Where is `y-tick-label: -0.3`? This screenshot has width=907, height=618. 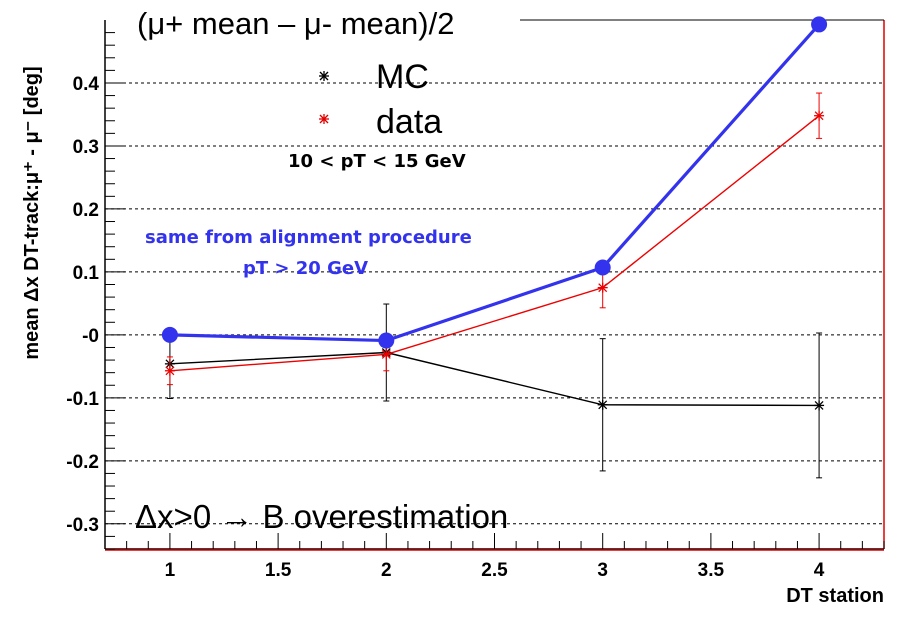
y-tick-label: -0.3 is located at coordinates (82, 525).